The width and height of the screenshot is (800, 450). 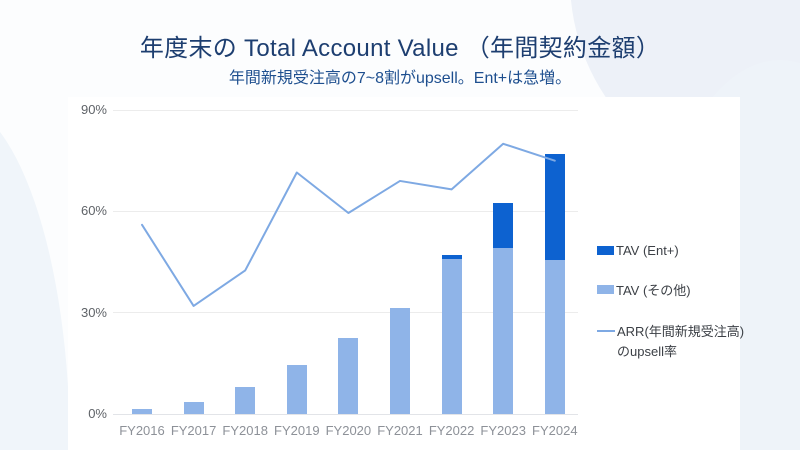 I want to click on bar-segment-FY2019, so click(x=296, y=389).